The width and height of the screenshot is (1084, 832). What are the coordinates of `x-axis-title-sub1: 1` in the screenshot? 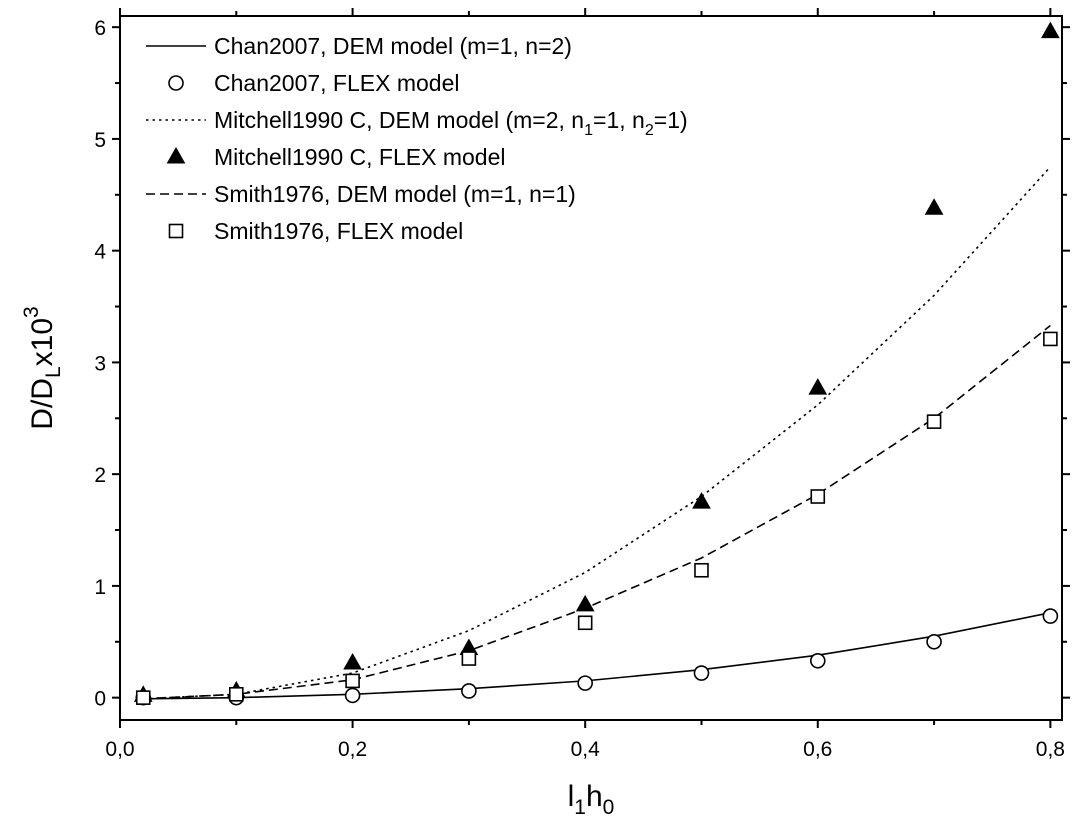 It's located at (580, 807).